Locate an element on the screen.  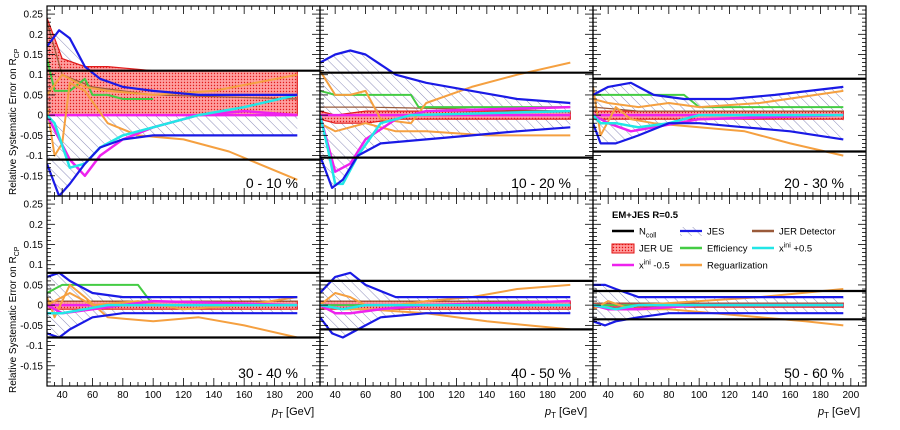
panel-3: 20 - 30 % is located at coordinates (729, 101).